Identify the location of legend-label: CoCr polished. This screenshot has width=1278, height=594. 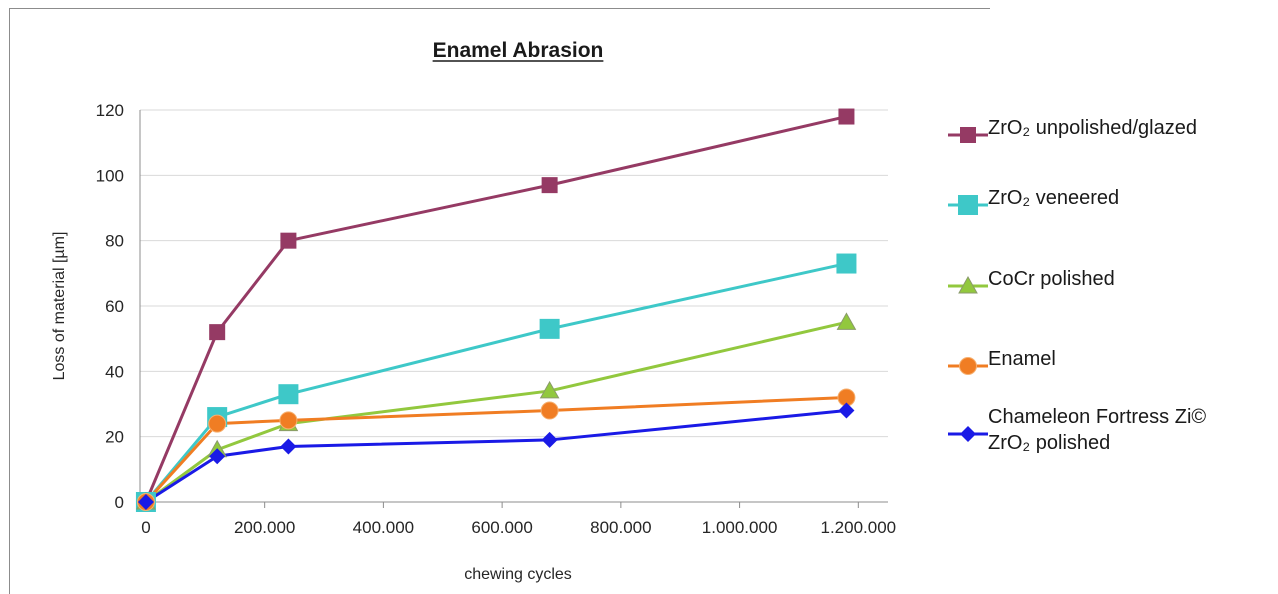
(1051, 279).